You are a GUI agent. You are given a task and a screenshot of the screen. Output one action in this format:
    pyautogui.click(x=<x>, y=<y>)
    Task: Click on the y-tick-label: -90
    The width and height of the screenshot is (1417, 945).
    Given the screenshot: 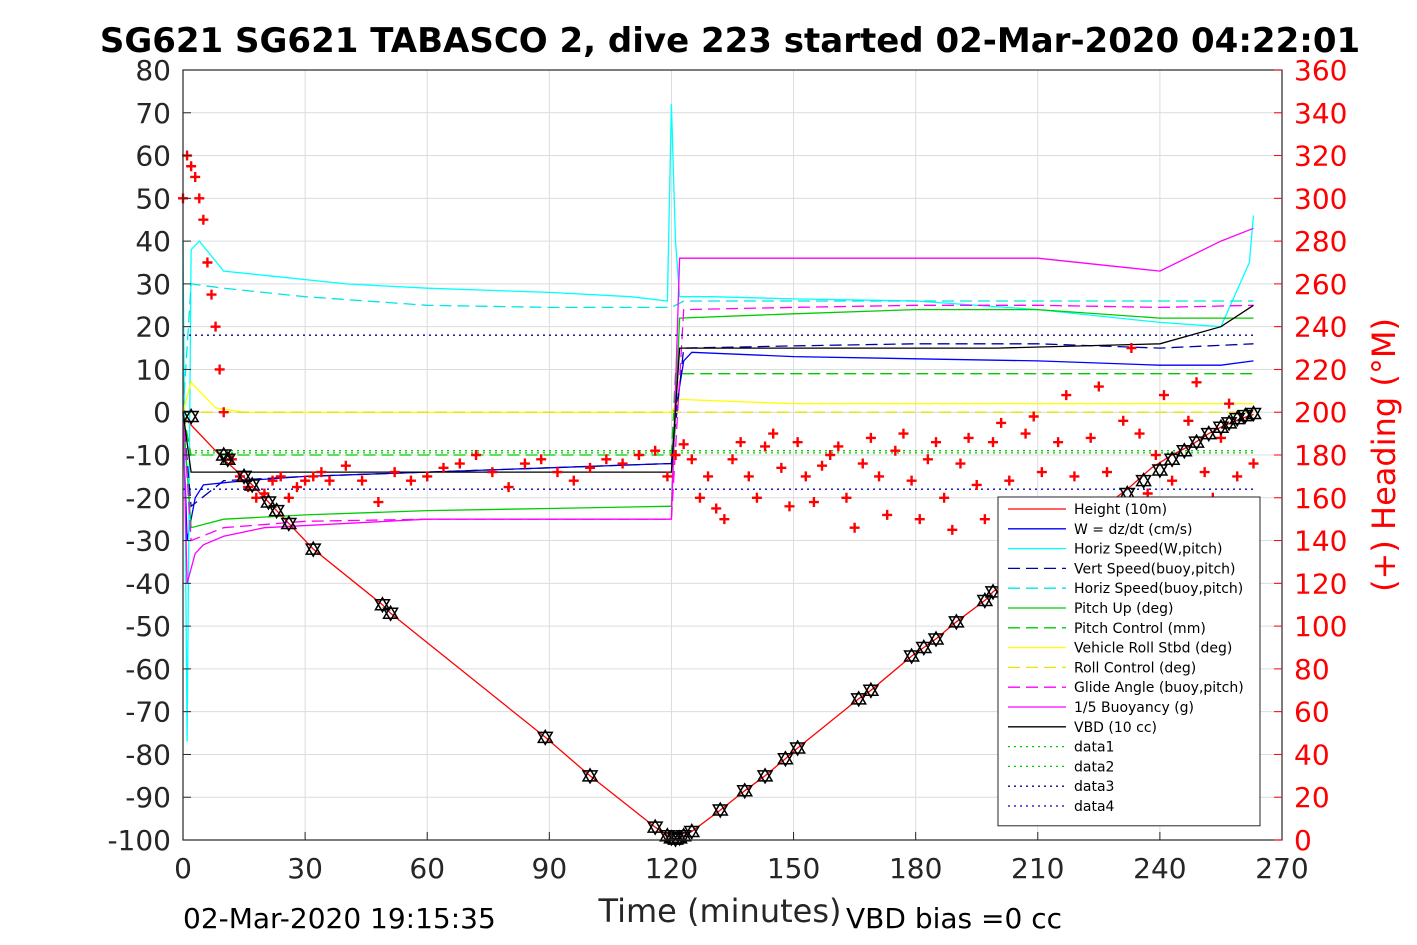 What is the action you would take?
    pyautogui.click(x=148, y=797)
    